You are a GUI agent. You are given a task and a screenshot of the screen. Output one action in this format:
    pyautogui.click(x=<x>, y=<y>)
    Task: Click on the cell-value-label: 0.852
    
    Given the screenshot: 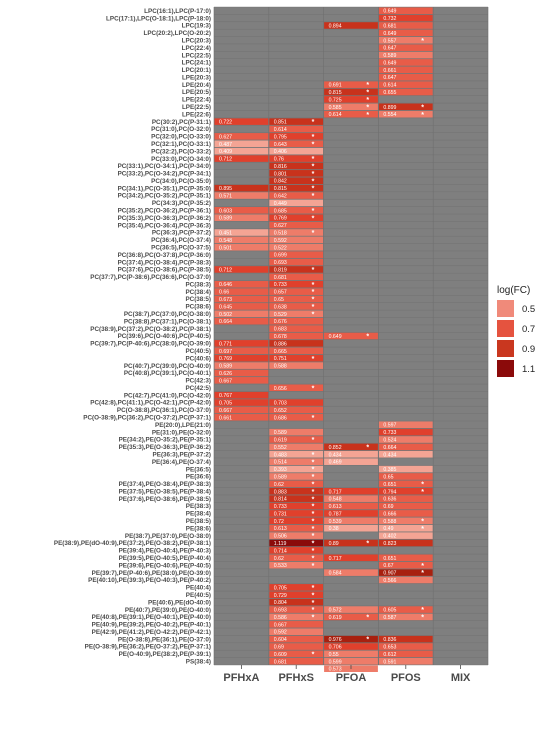 What is the action you would take?
    pyautogui.click(x=335, y=448)
    